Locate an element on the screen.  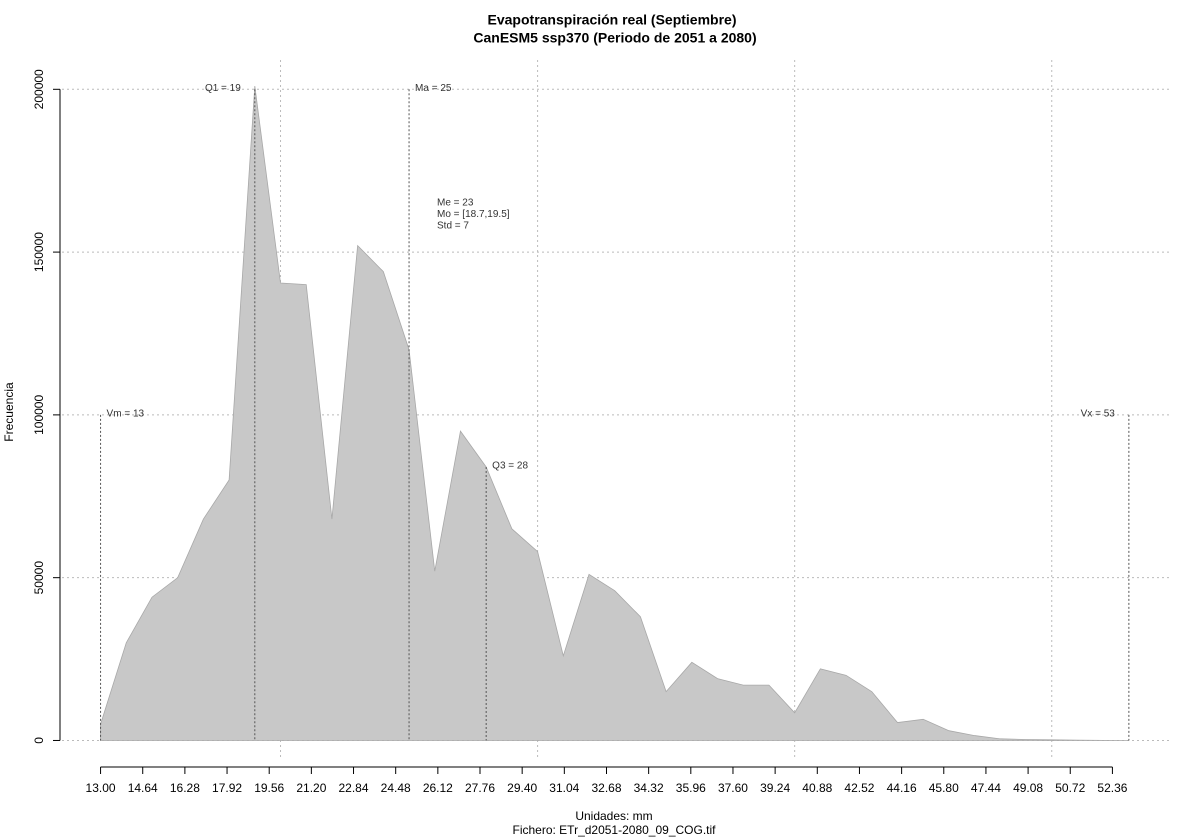
x-tick-label: 47.44 is located at coordinates (986, 788).